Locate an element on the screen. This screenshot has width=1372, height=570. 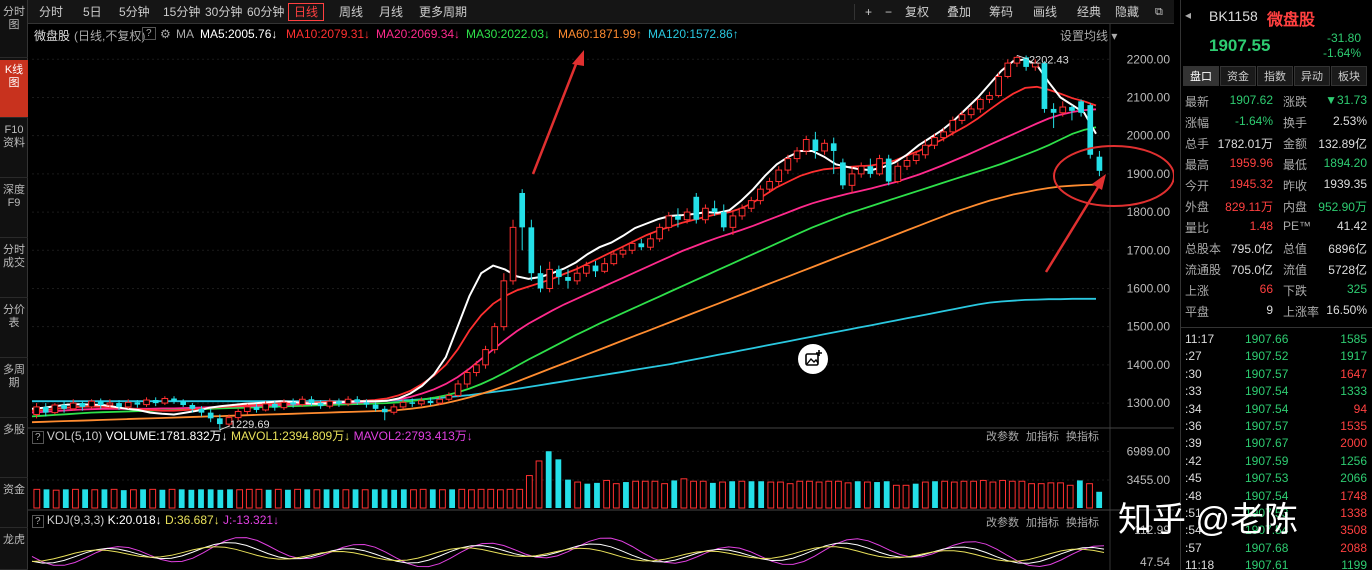
chips-button: 筹码 is located at coordinates (1001, 12).